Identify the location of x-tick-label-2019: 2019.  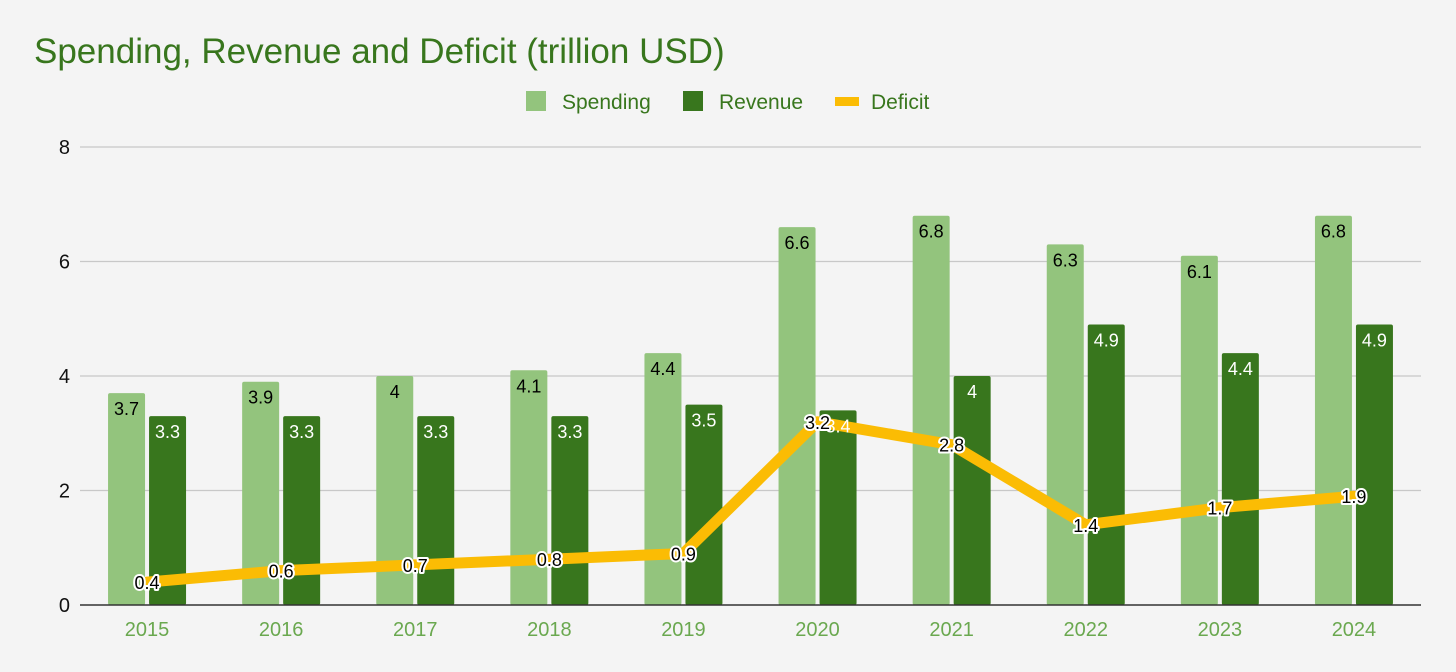
(683, 630).